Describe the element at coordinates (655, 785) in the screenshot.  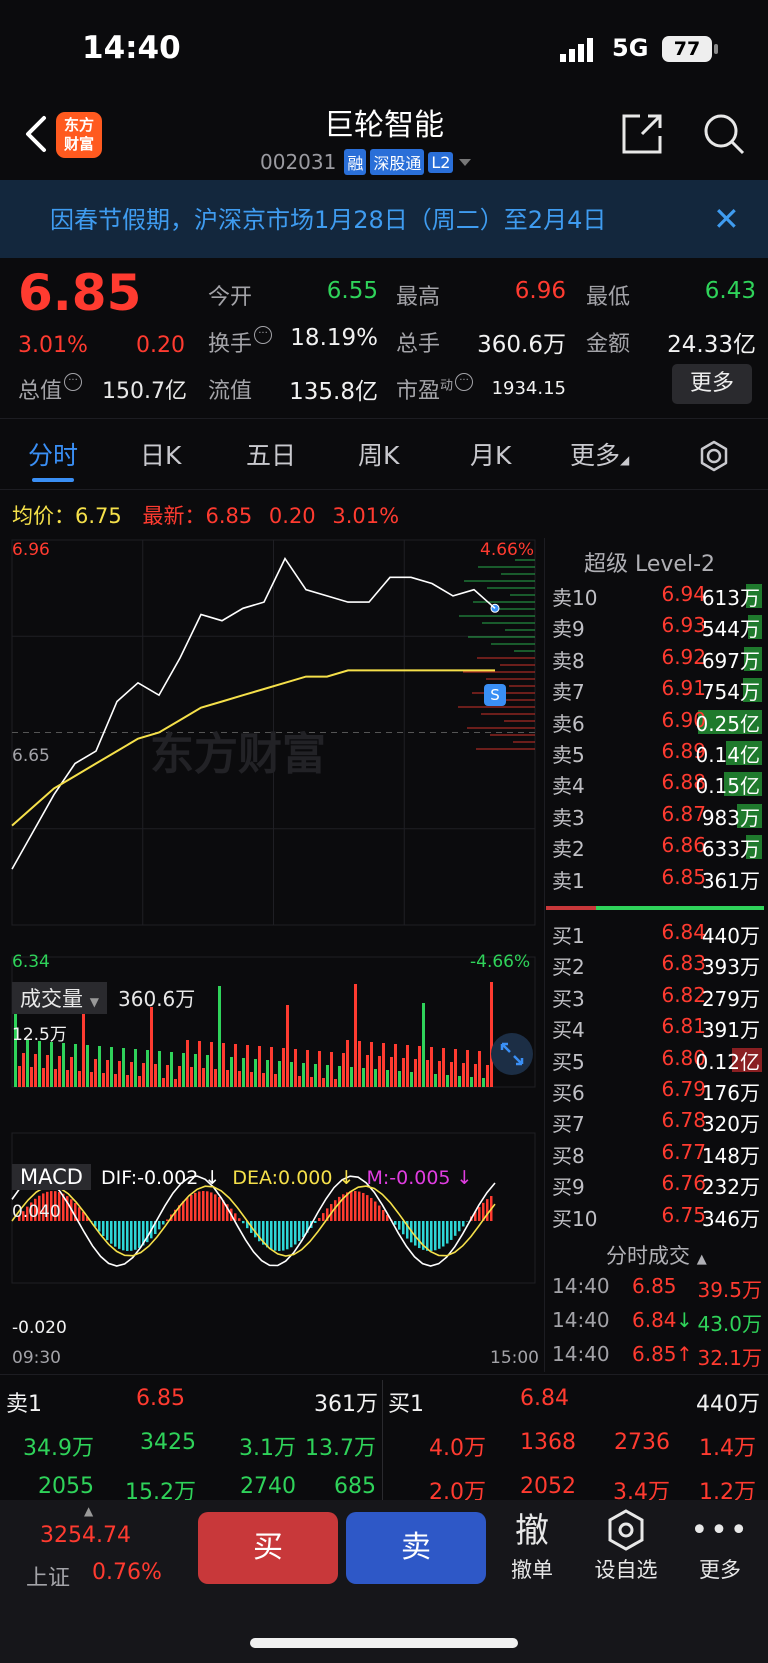
I see `ask-row: 卖4 6.88 0.15亿` at that location.